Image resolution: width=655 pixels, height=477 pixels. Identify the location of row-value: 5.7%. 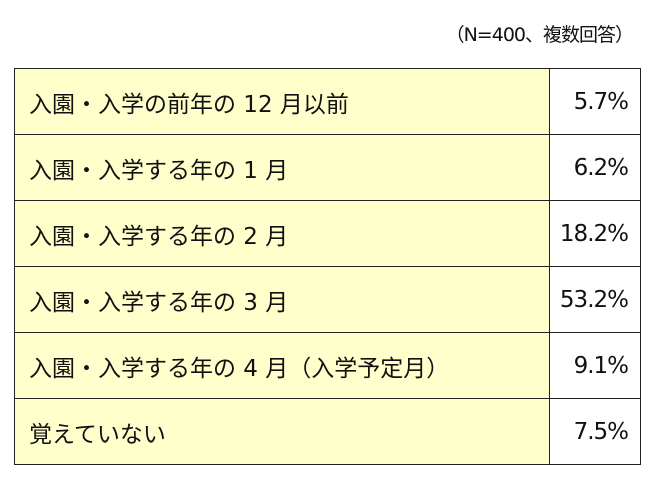
(595, 101).